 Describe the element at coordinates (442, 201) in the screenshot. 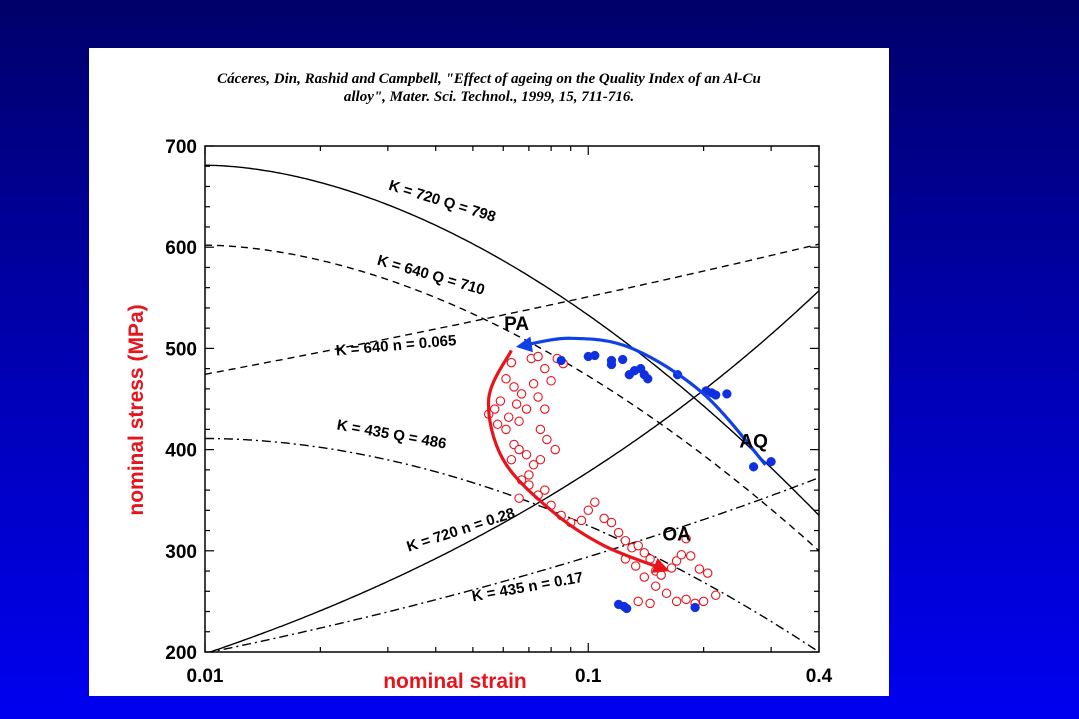

I see `curve-label: K = 720 Q = 798` at that location.